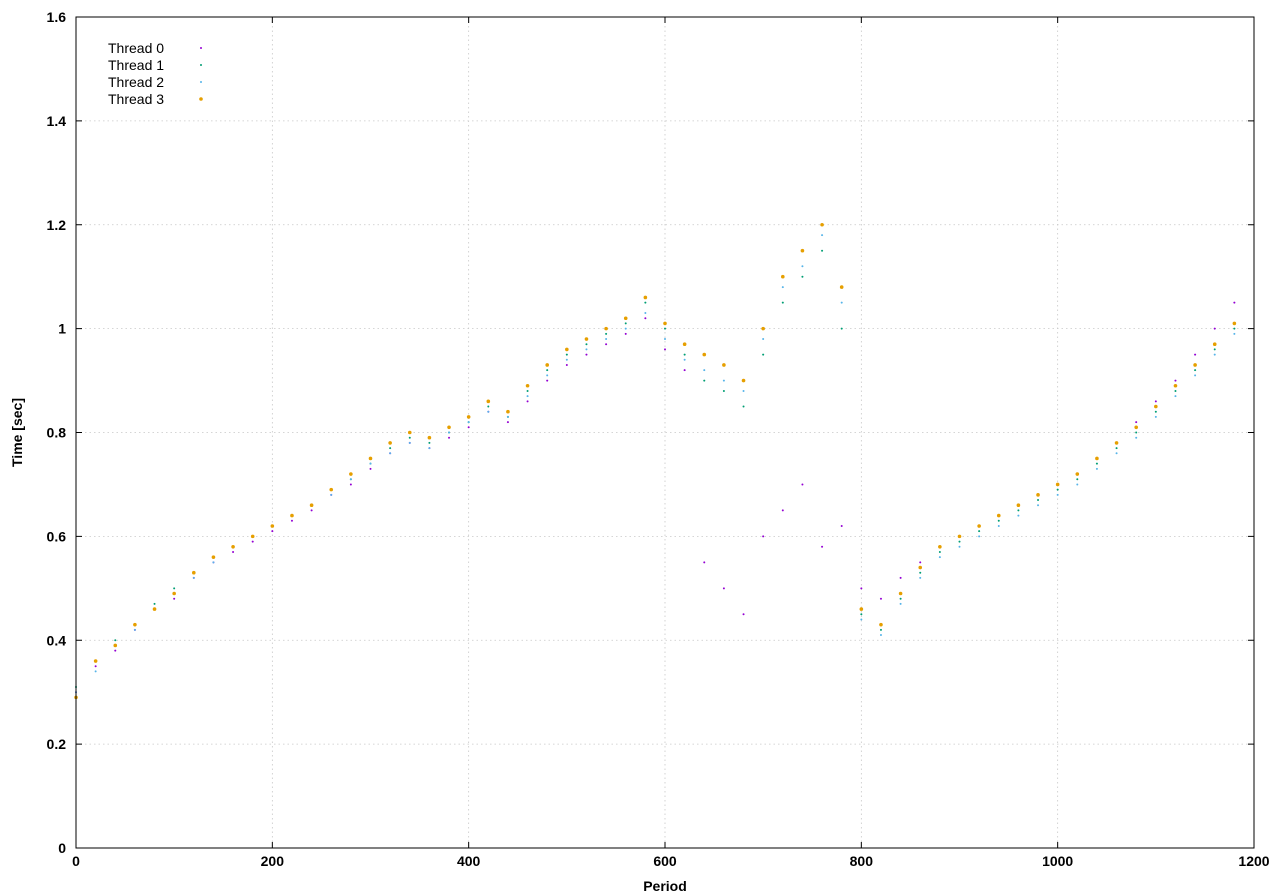 The image size is (1280, 896). What do you see at coordinates (273, 861) in the screenshot?
I see `x-tick-label: 200` at bounding box center [273, 861].